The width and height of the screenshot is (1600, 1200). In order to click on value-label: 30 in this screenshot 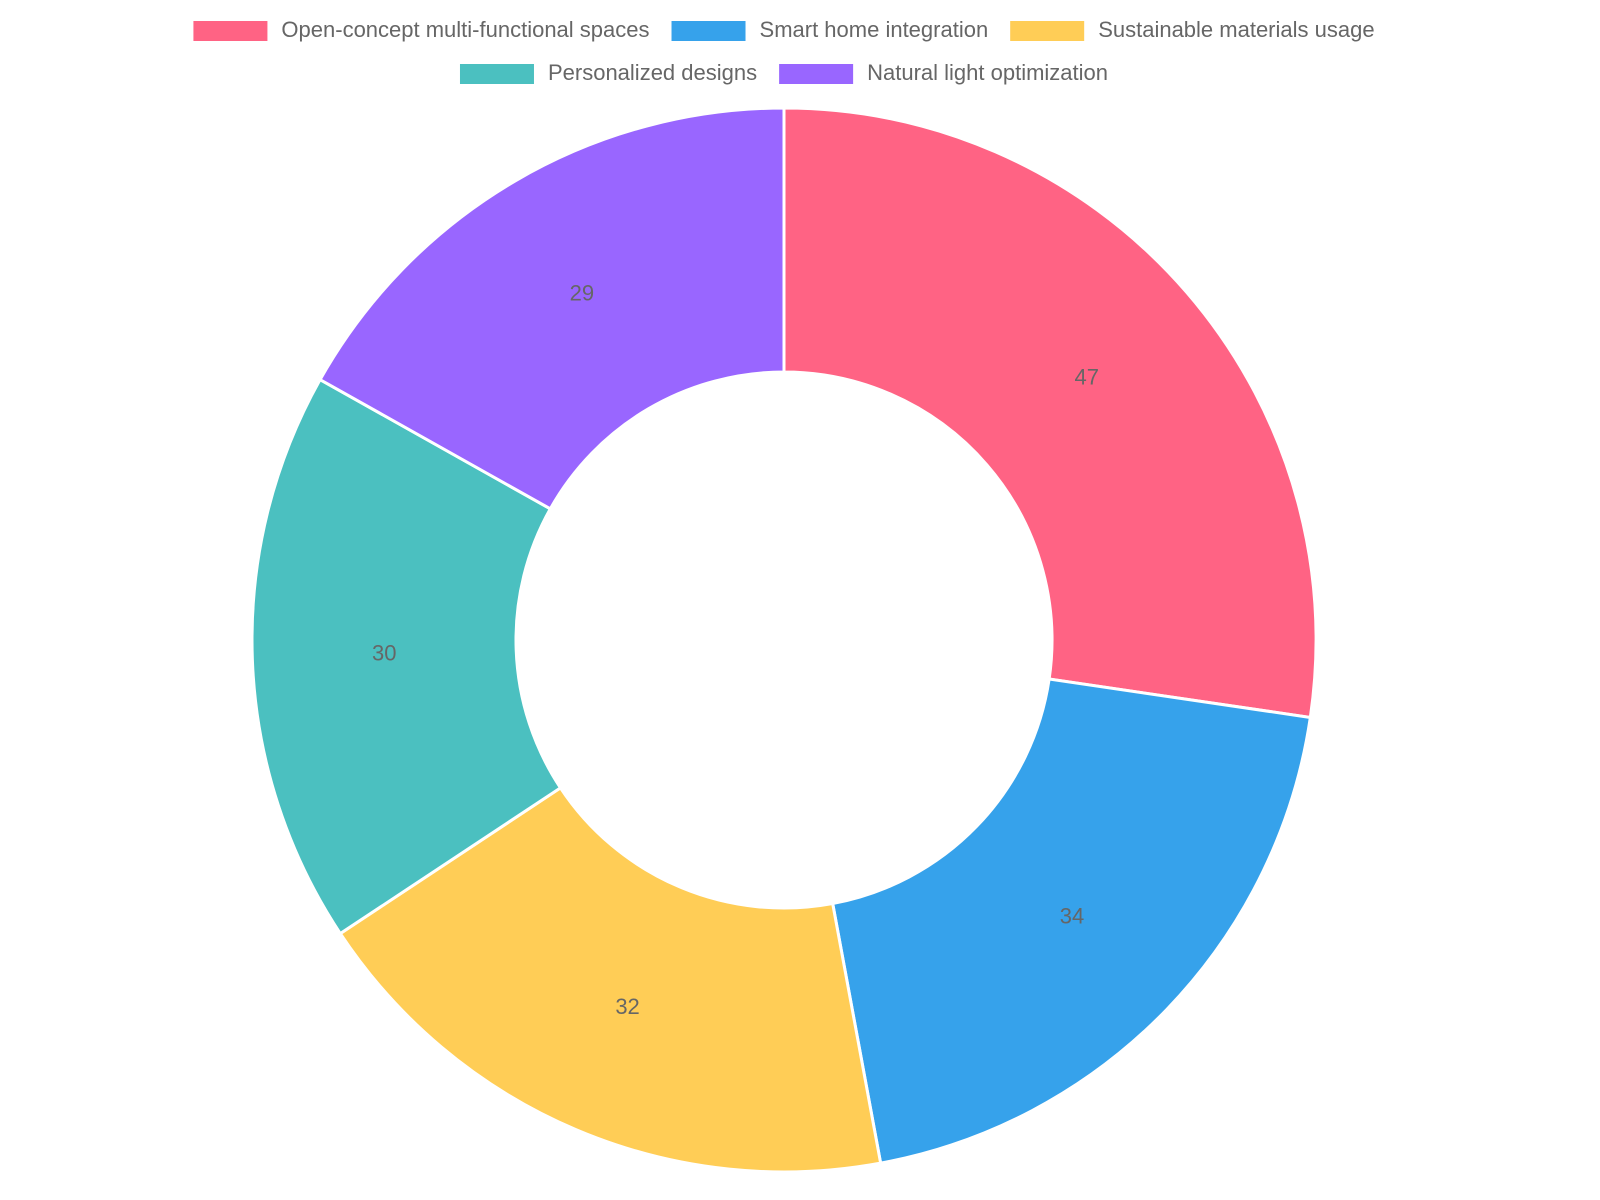, I will do `click(384, 652)`.